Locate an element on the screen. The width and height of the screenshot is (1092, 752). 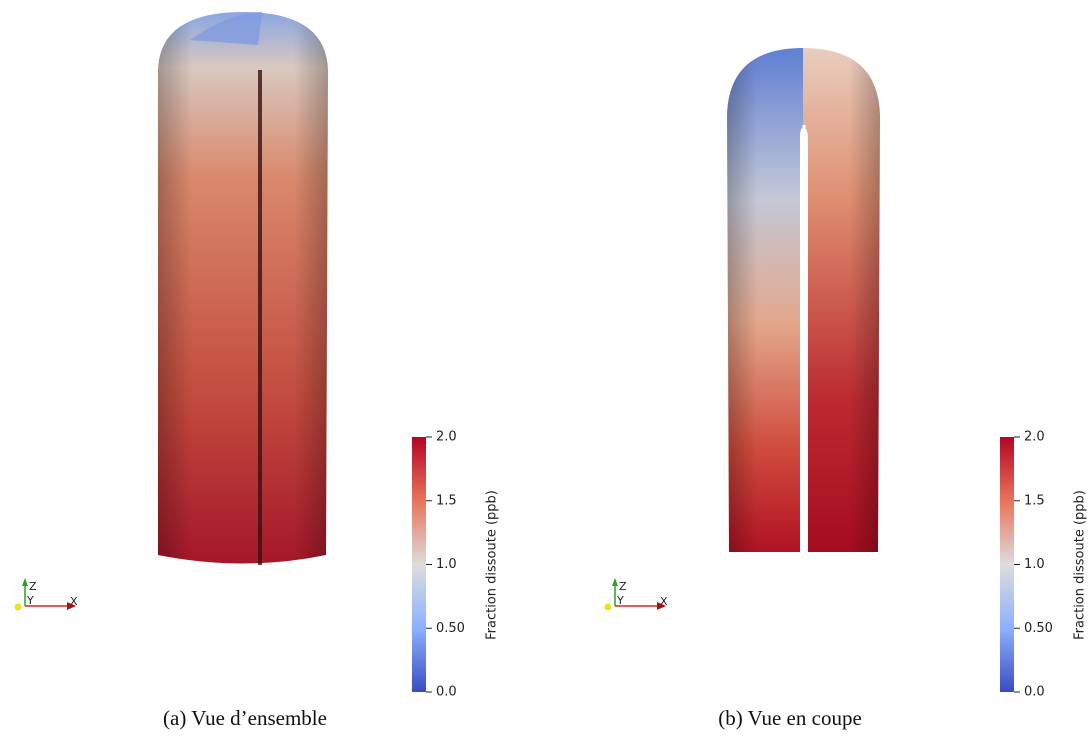
render-a is located at coordinates (243, 288).